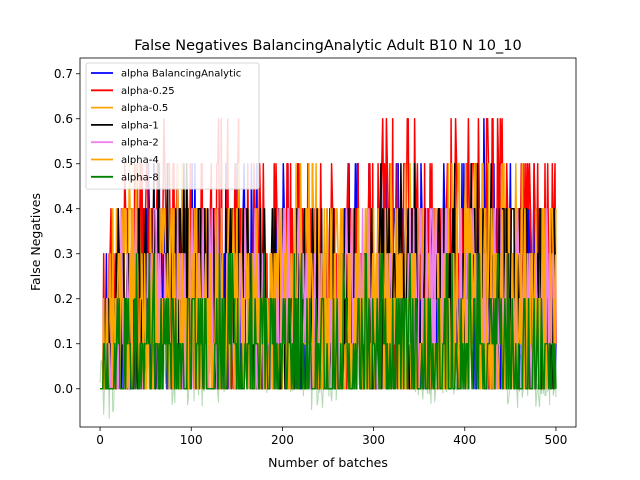 This screenshot has height=480, width=640. What do you see at coordinates (100, 440) in the screenshot?
I see `x-tick-label: 0` at bounding box center [100, 440].